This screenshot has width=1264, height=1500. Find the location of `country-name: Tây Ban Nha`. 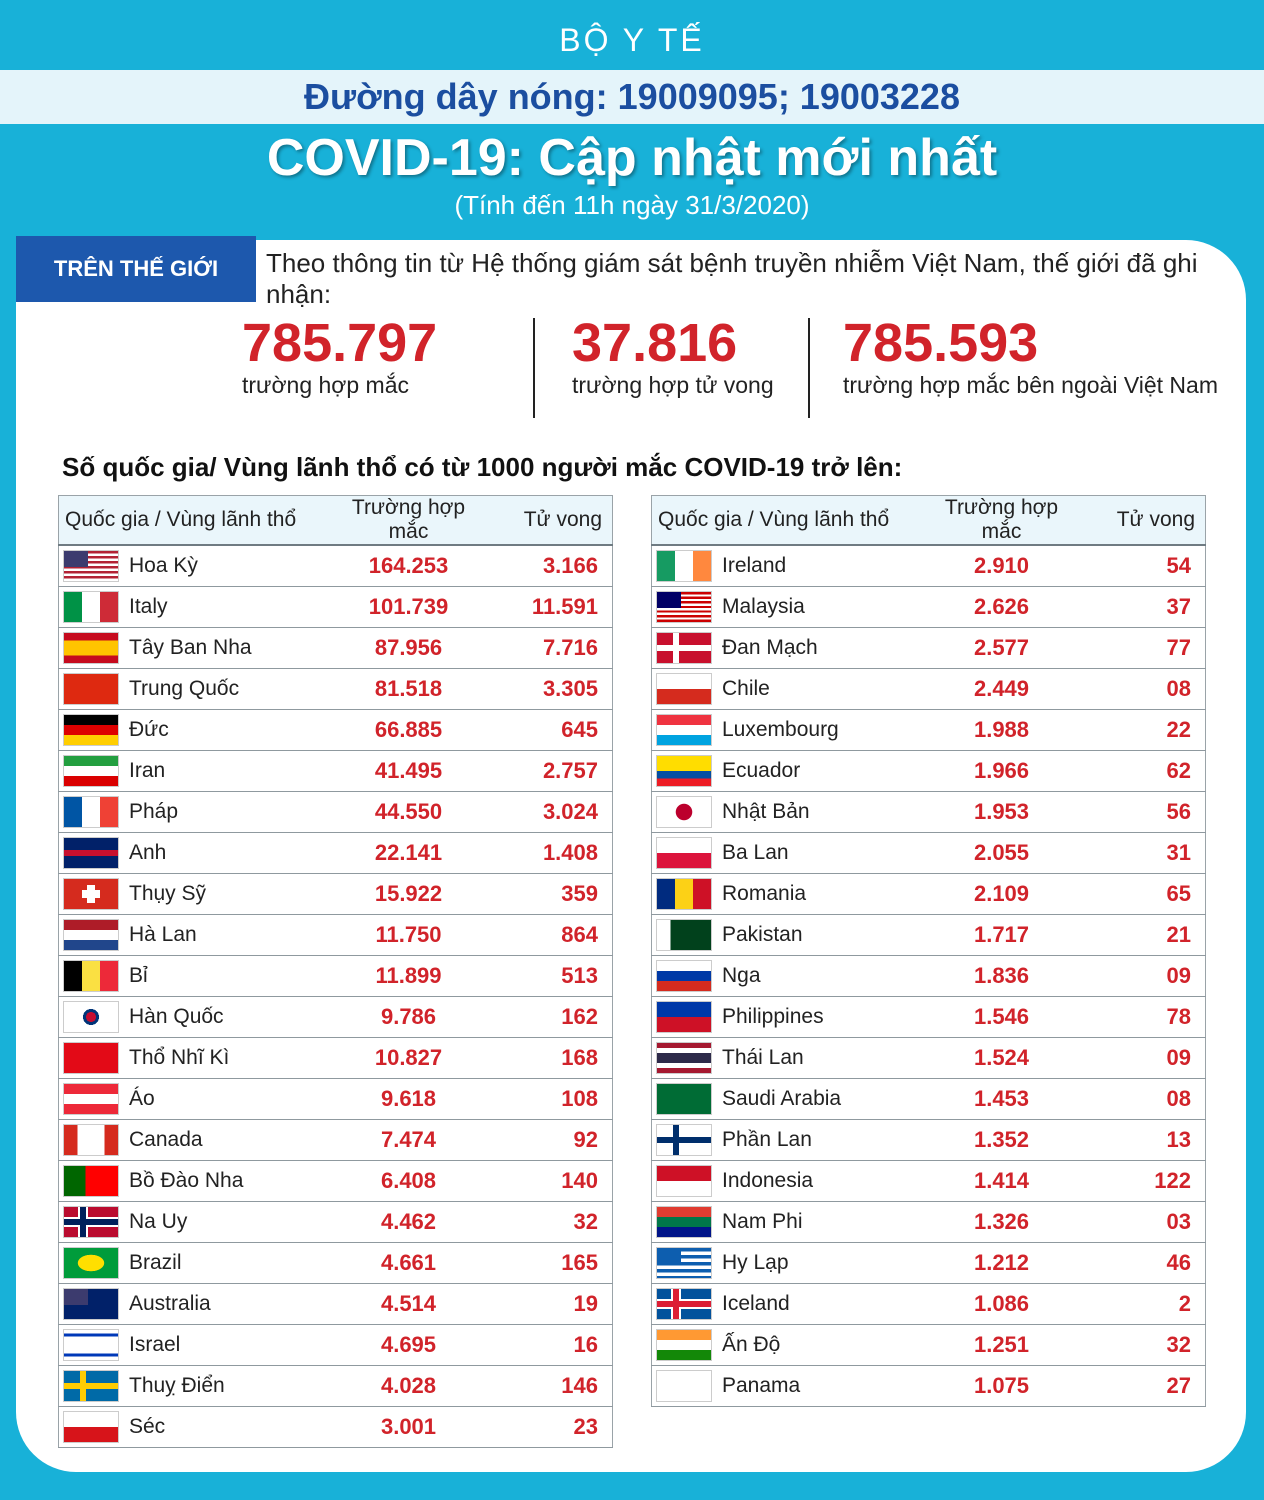

country-name: Tây Ban Nha is located at coordinates (190, 647).